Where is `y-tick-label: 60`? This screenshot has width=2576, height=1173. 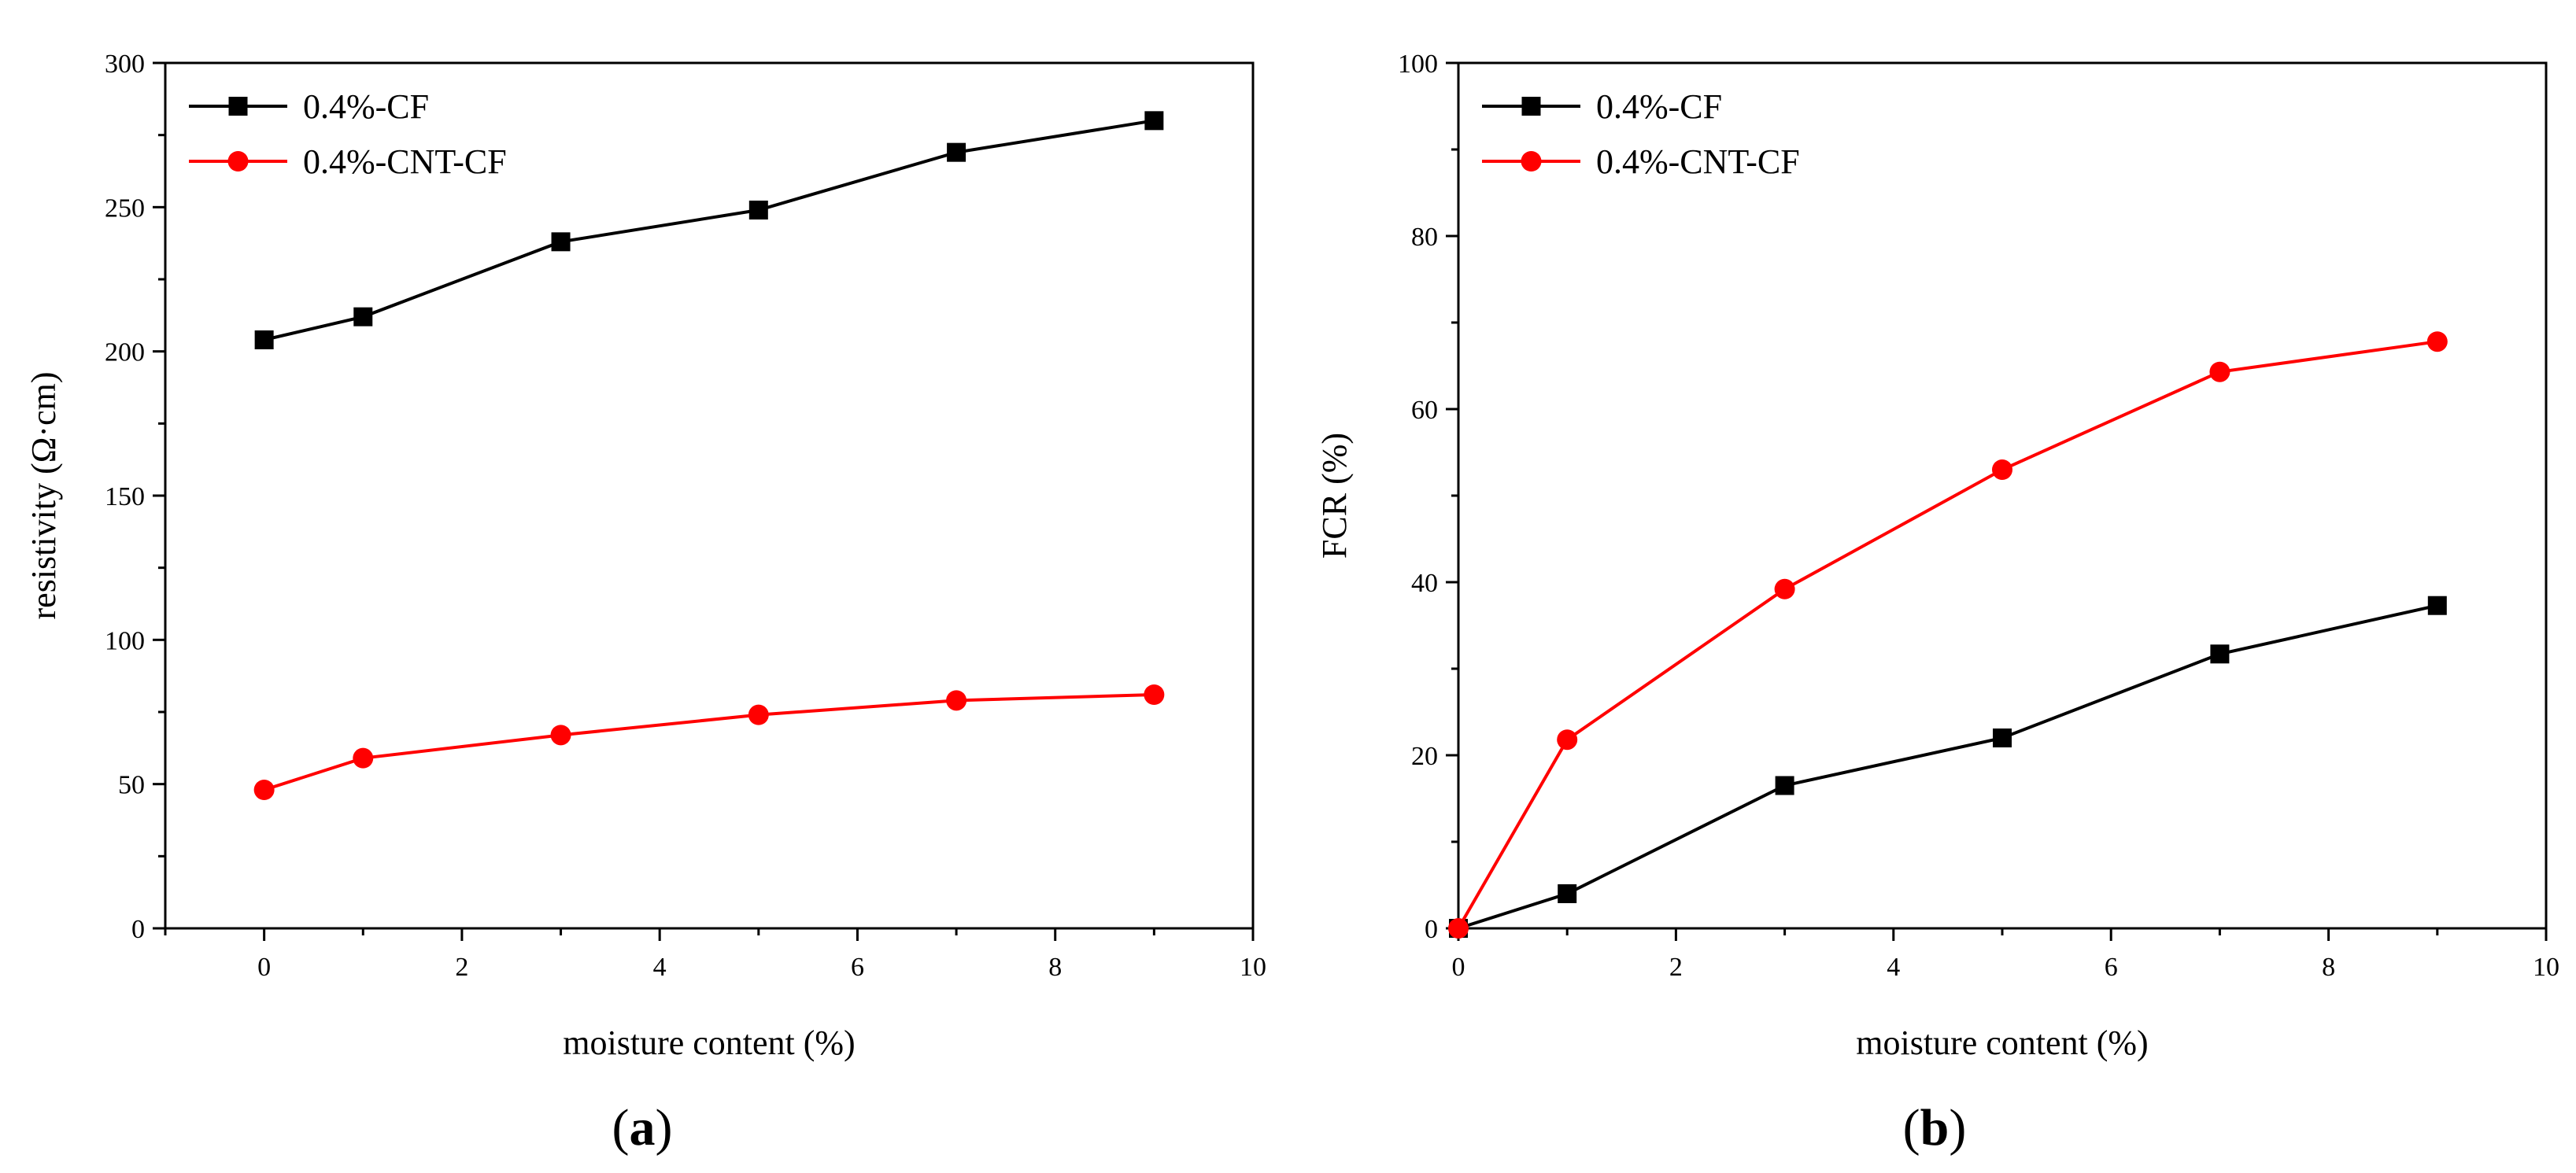 y-tick-label: 60 is located at coordinates (1424, 410).